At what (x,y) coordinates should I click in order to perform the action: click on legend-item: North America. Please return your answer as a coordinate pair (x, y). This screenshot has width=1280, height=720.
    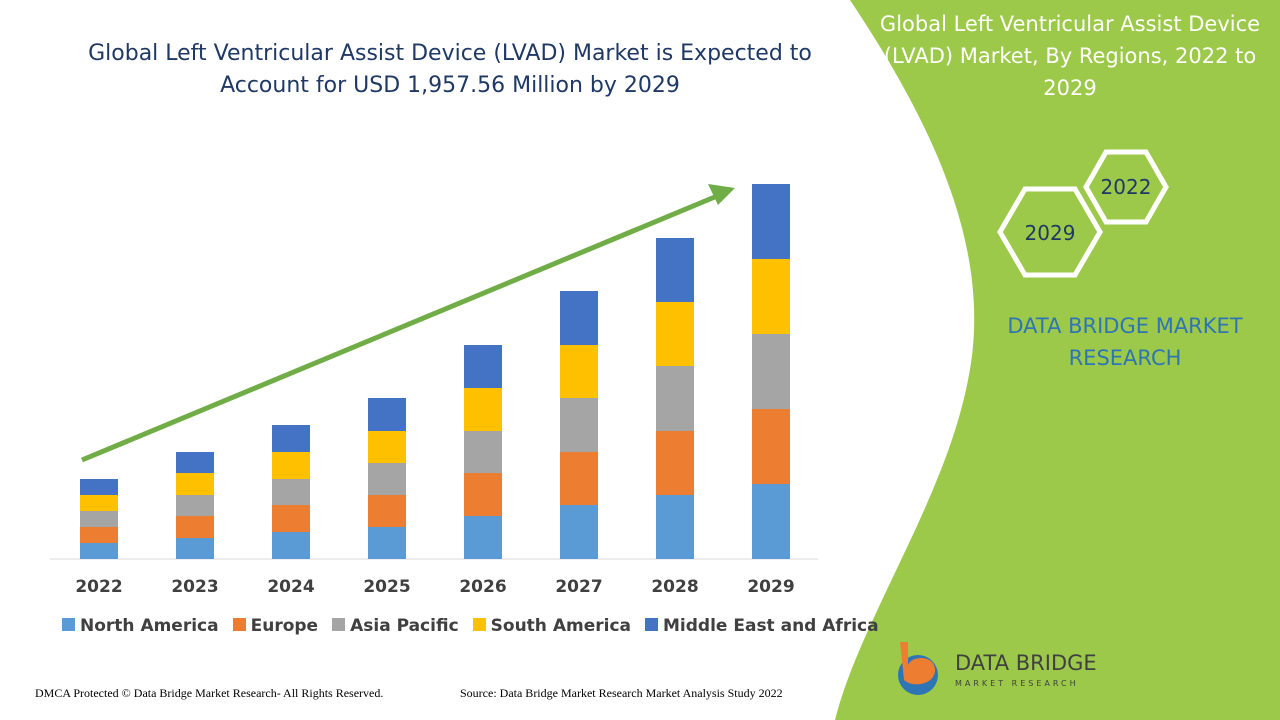
    Looking at the image, I should click on (140, 626).